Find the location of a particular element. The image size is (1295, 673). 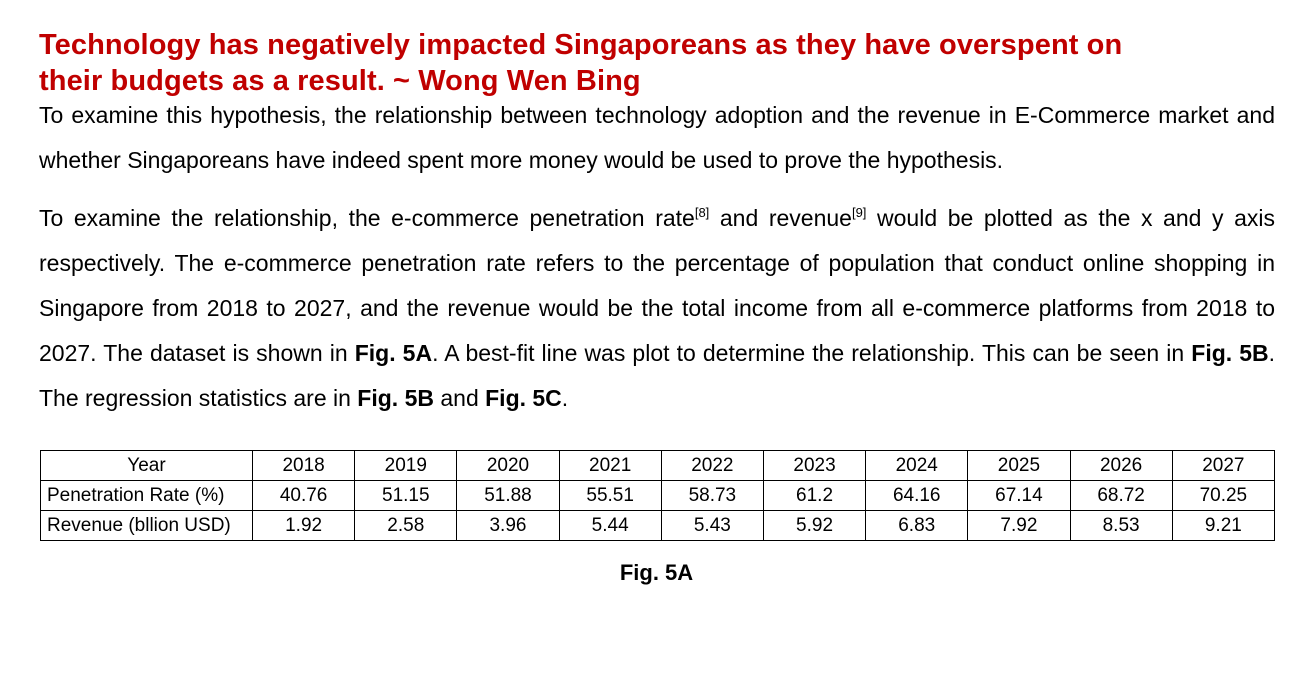

table-cell: 6.83 is located at coordinates (917, 525).